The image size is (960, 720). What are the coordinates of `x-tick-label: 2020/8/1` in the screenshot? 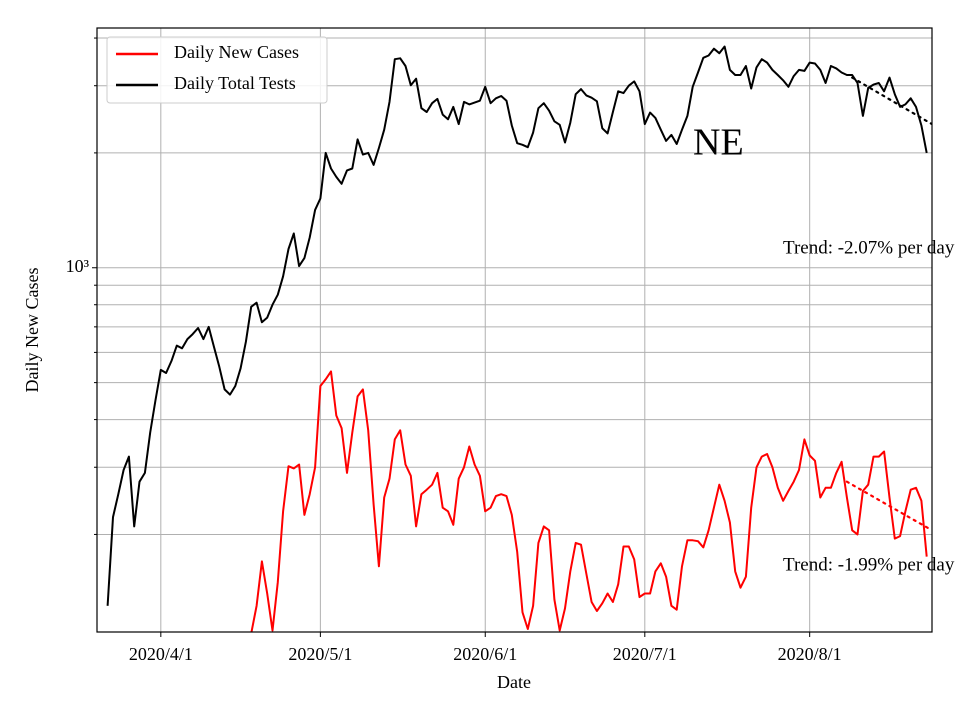 It's located at (810, 654).